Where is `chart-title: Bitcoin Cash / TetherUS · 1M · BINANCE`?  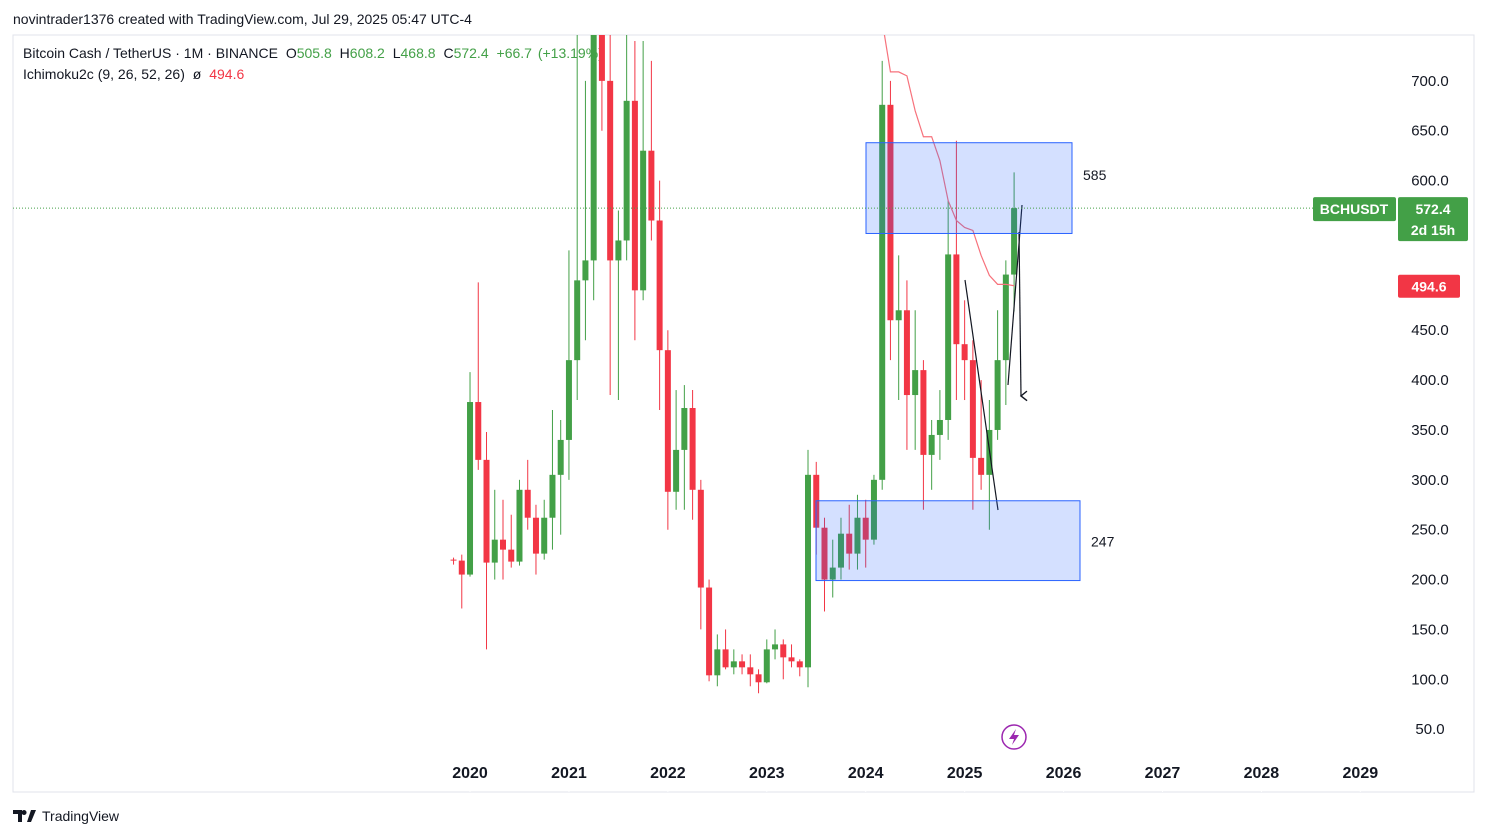 chart-title: Bitcoin Cash / TetherUS · 1M · BINANCE is located at coordinates (150, 53).